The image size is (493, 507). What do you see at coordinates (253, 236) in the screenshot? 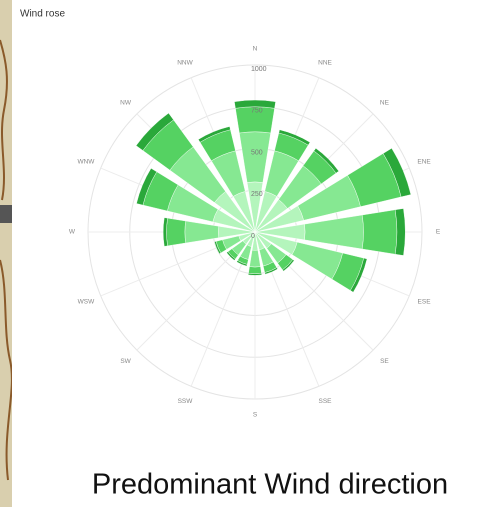
I see `r-tick-label: 0` at bounding box center [253, 236].